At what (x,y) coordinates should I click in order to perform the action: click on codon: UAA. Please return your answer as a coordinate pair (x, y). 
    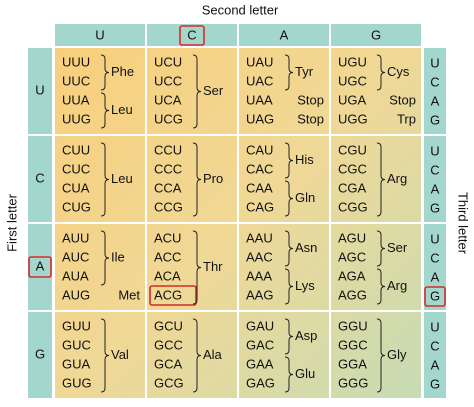
    Looking at the image, I should click on (259, 99).